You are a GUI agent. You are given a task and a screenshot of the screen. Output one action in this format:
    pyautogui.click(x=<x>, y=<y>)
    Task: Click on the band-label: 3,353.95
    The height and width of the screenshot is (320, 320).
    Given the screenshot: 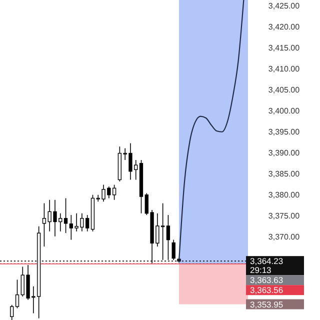 What is the action you would take?
    pyautogui.click(x=267, y=304)
    